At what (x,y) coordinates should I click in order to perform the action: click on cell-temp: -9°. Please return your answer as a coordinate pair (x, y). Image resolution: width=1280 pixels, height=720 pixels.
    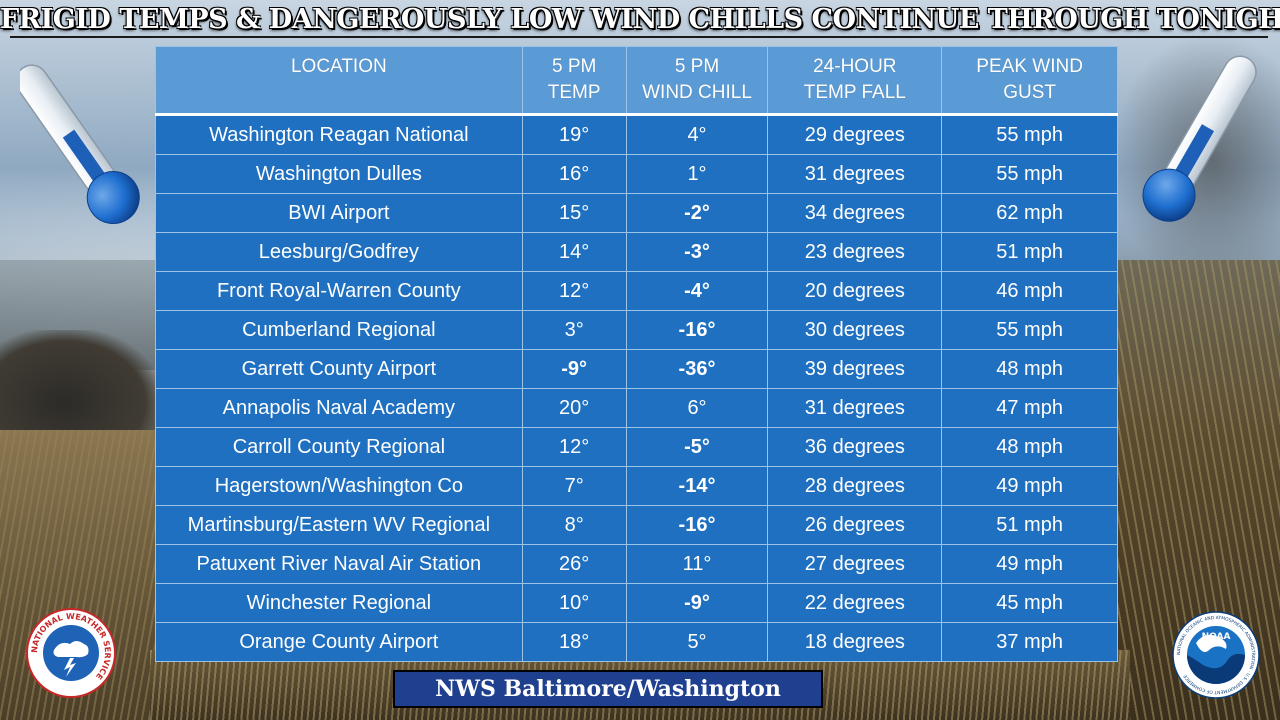
    Looking at the image, I should click on (574, 369).